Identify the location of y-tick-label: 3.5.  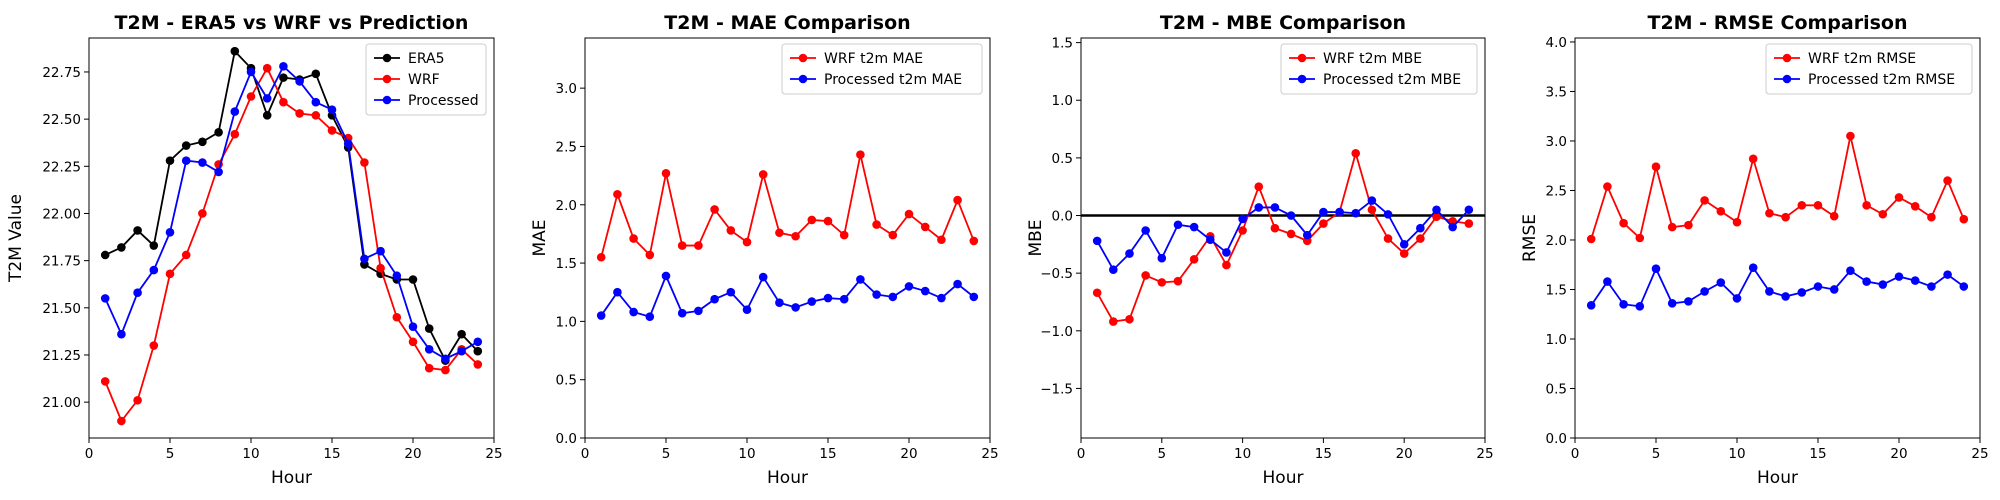
(1556, 92).